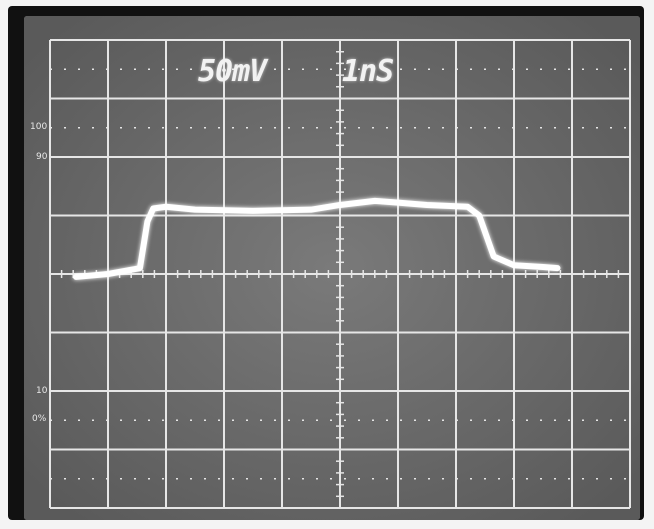  I want to click on volts-per-div-label: 50mV, so click(232, 71).